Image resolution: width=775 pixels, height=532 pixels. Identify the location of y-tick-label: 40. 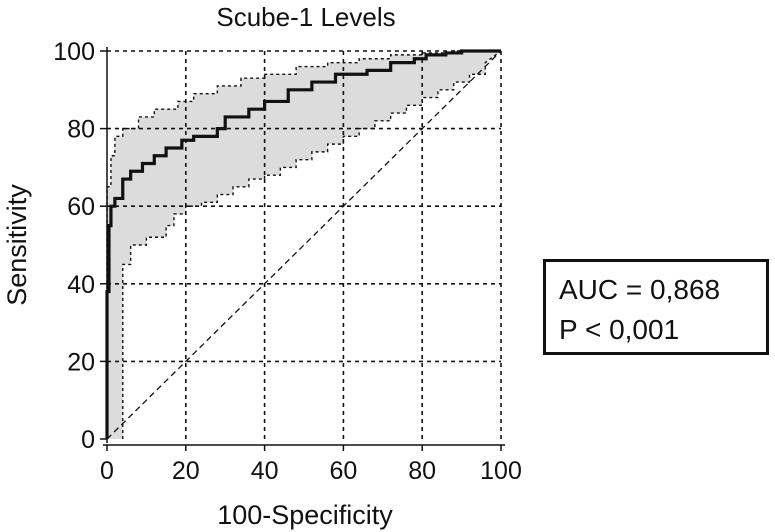
(81, 285).